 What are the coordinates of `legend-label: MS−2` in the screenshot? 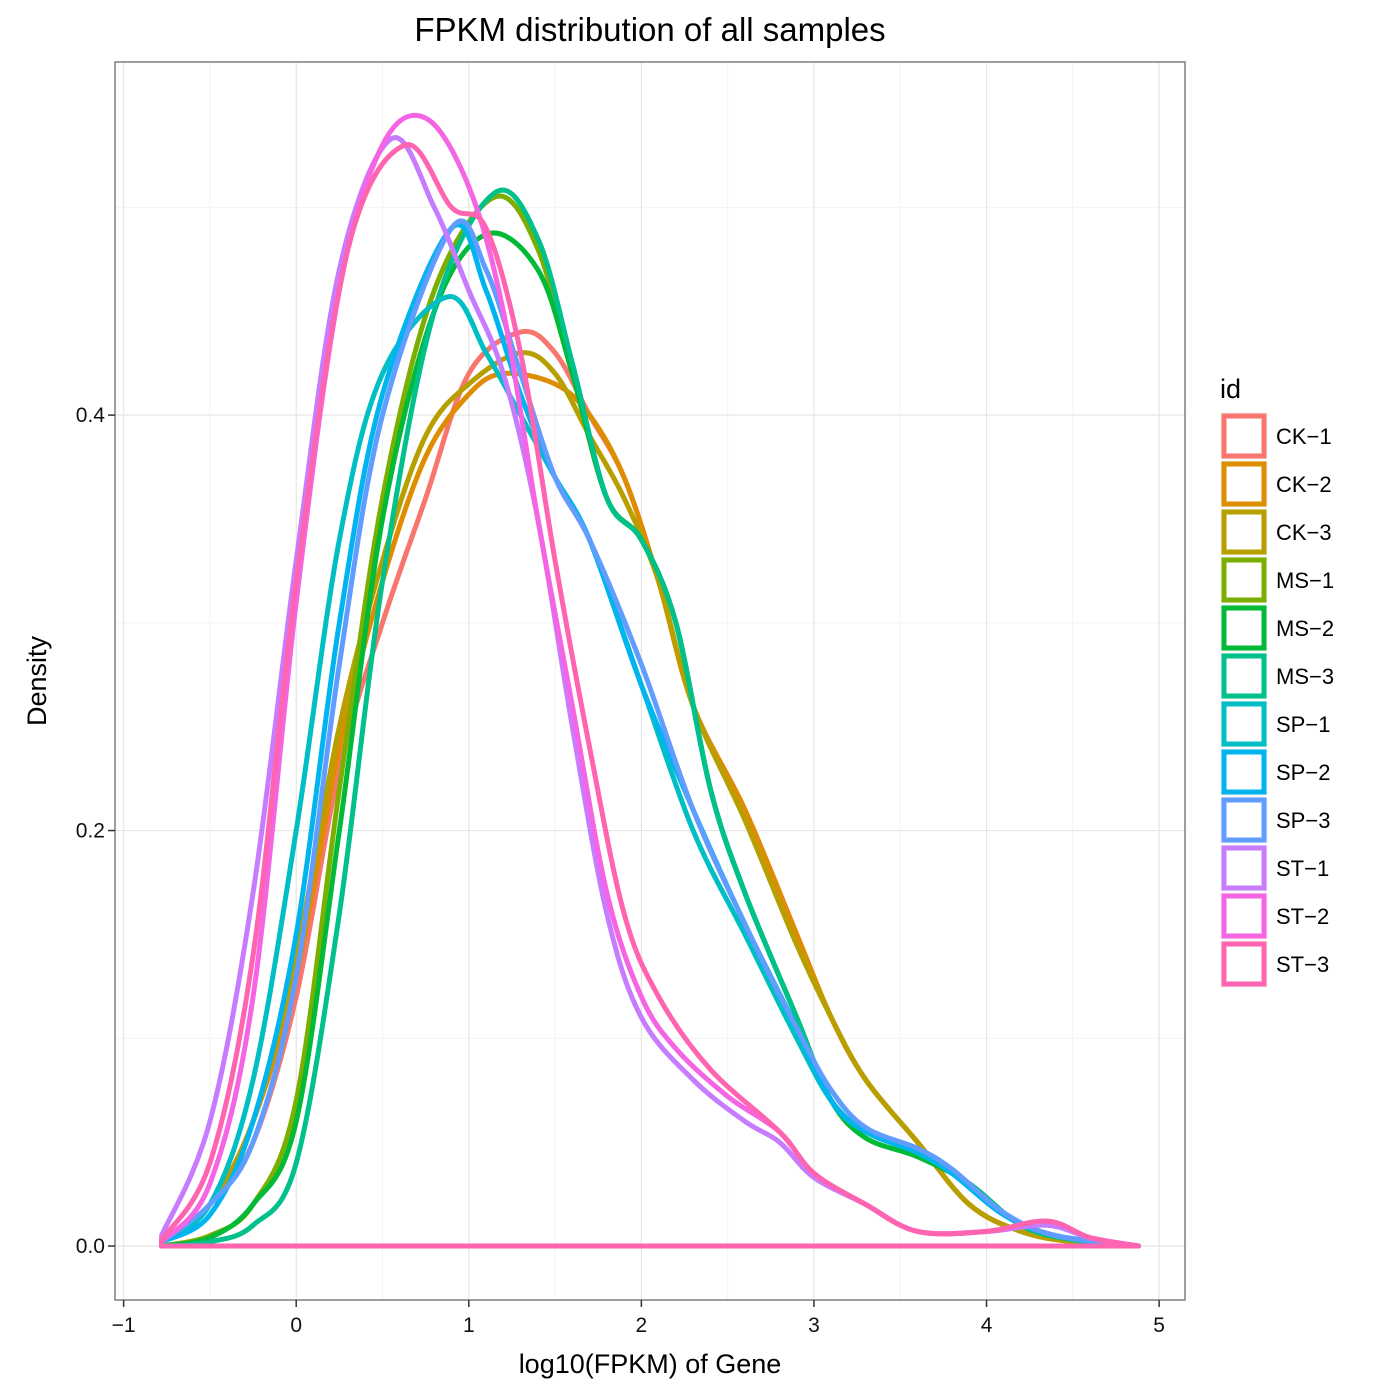 It's located at (1305, 628).